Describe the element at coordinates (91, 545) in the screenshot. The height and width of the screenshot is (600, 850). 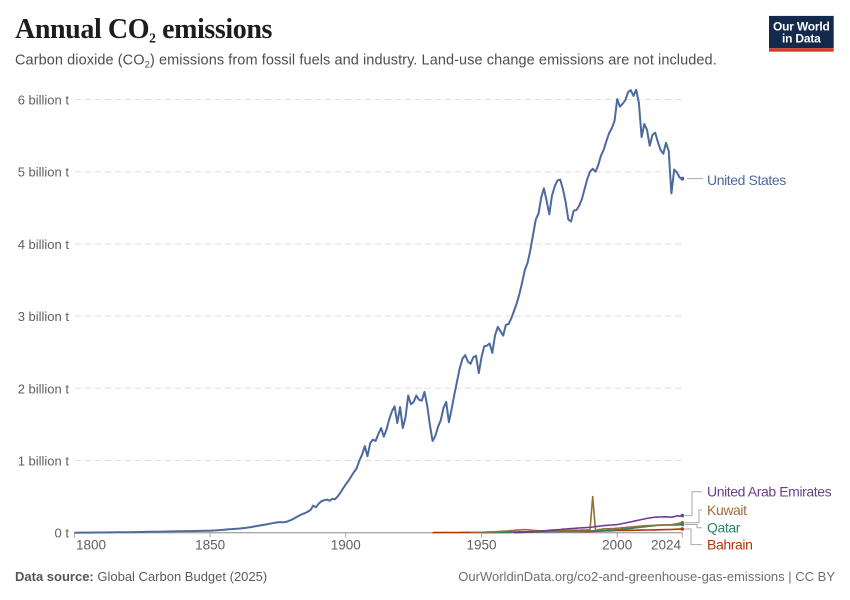
I see `svg-text: 1800` at that location.